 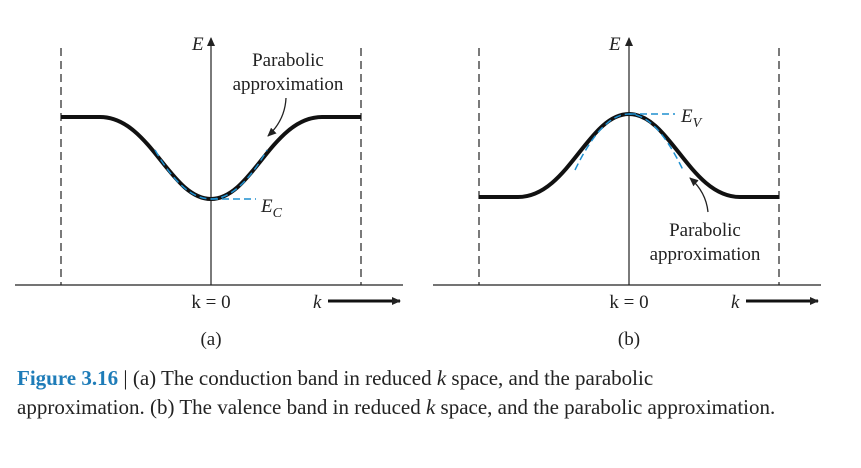 What do you see at coordinates (278, 213) in the screenshot?
I see `level-sub: C` at bounding box center [278, 213].